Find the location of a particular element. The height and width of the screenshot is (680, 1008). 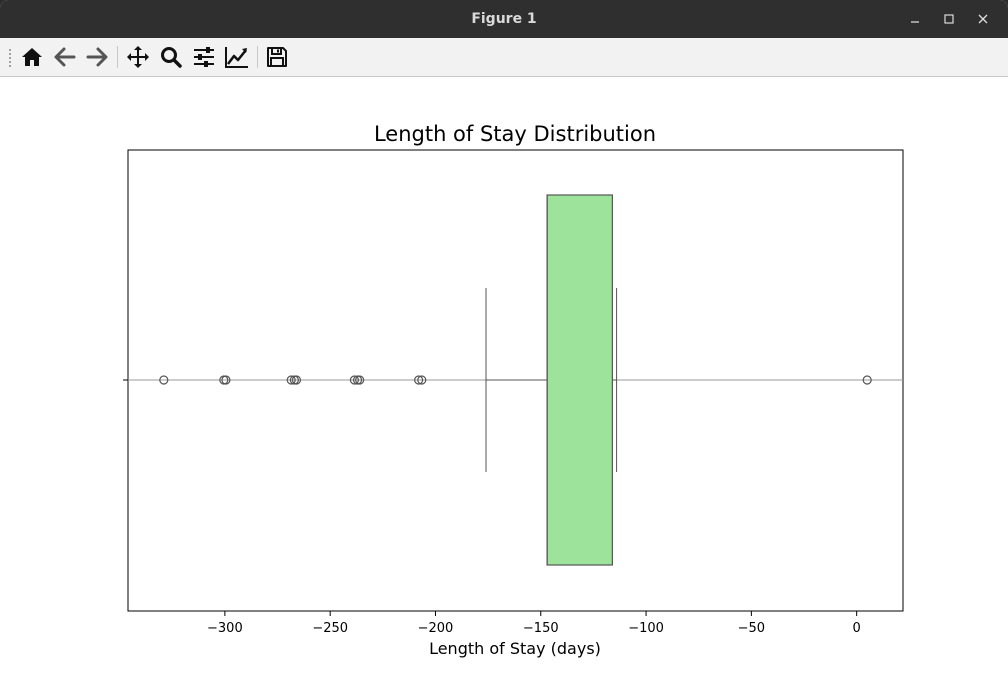

pan-button is located at coordinates (138, 57).